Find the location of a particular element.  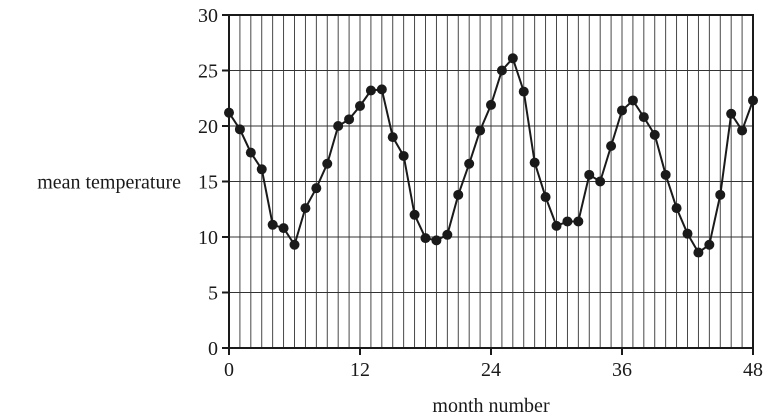

x-tick-label: 36 is located at coordinates (622, 370).